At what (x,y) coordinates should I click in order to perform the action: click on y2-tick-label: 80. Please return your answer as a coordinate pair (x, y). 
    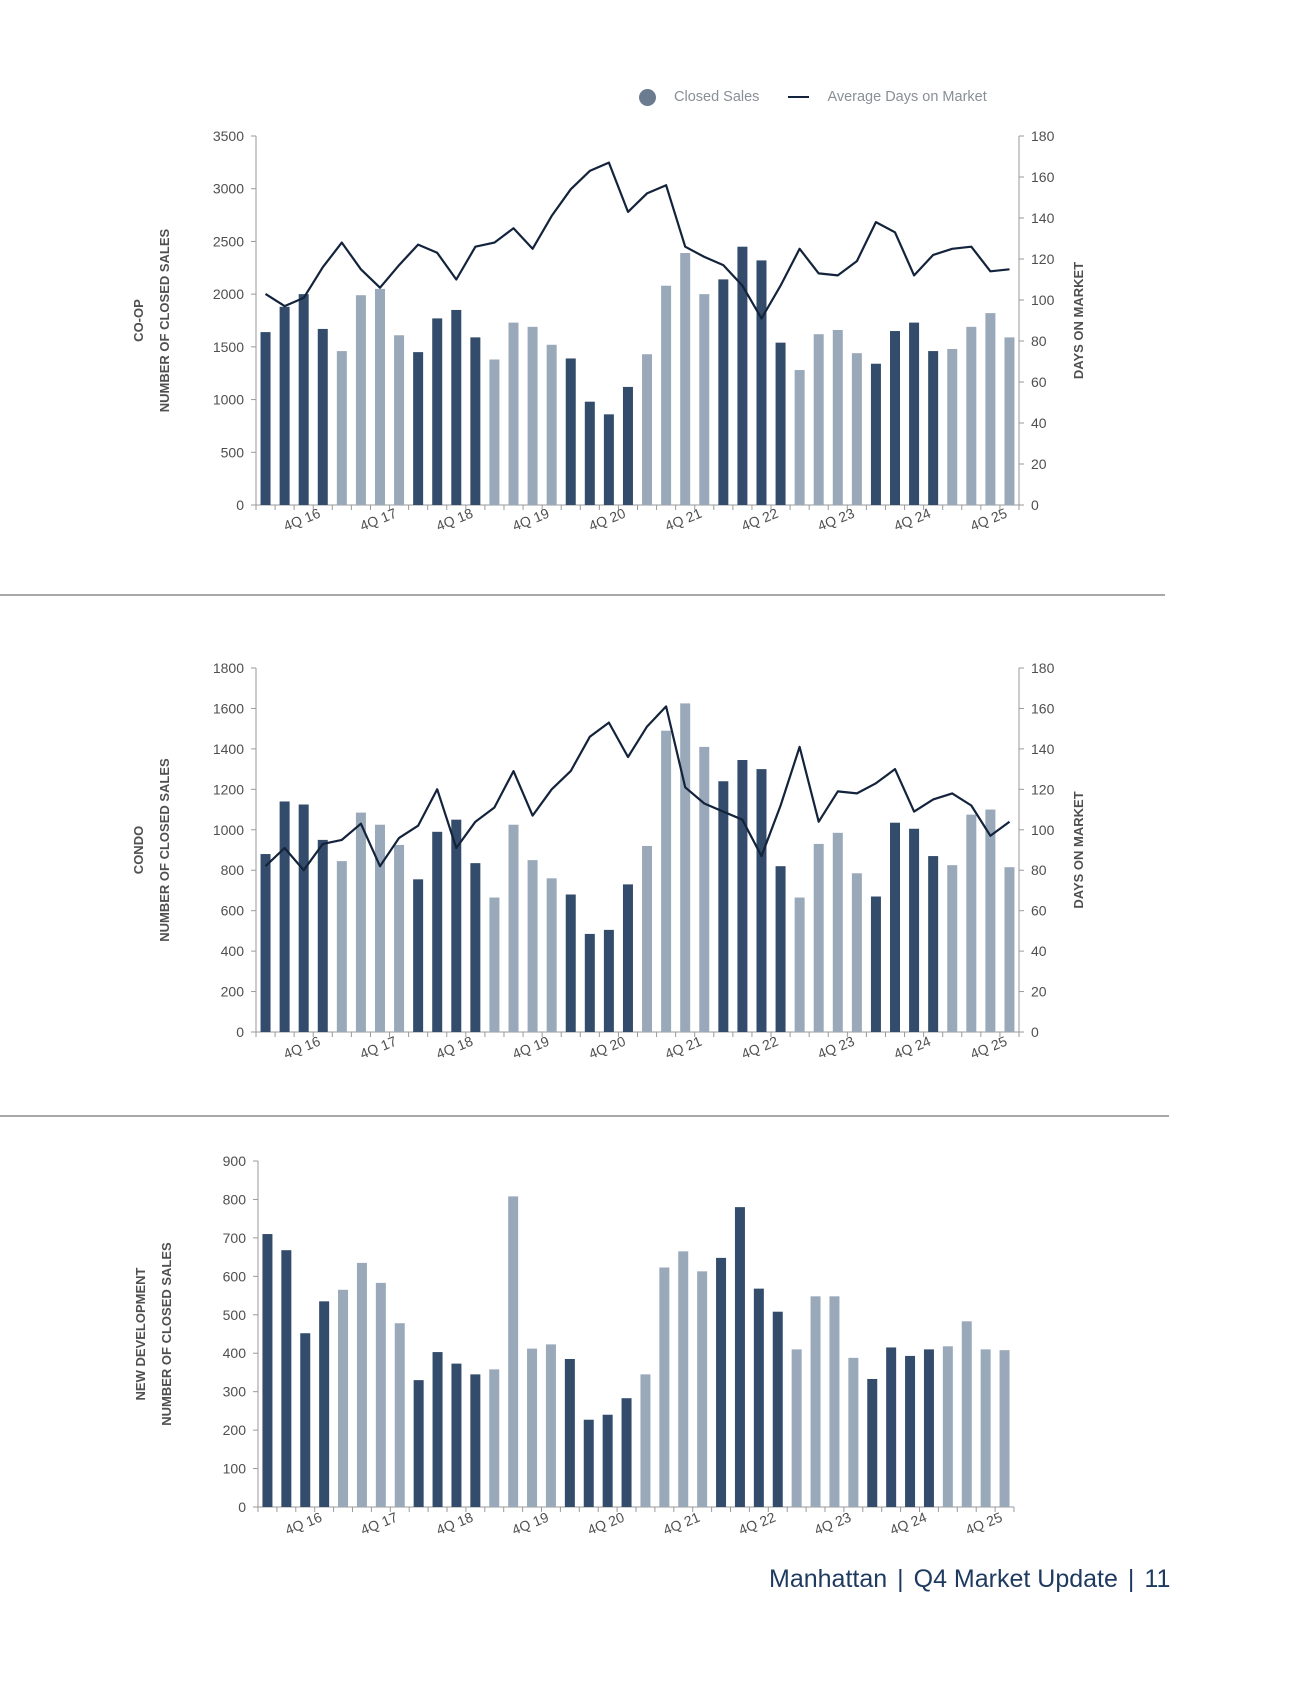
    Looking at the image, I should click on (1039, 341).